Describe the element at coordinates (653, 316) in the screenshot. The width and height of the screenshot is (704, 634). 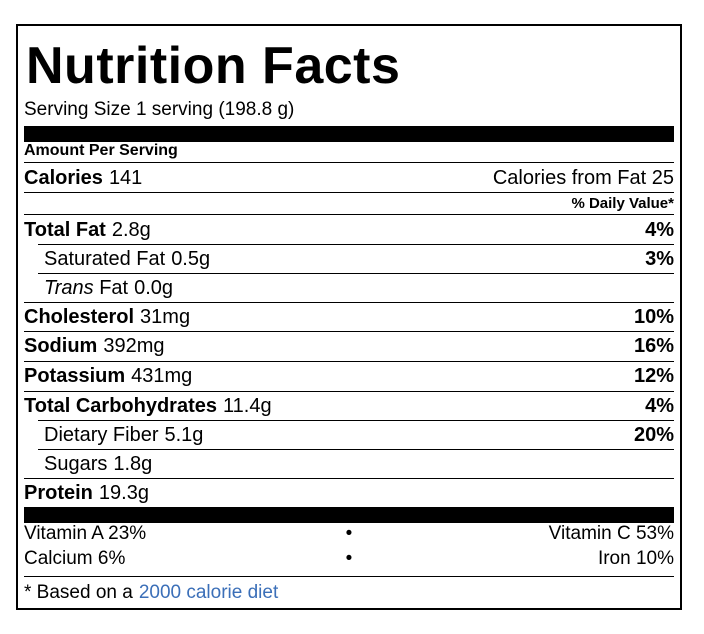
I see `nutrient-dv: 10%` at that location.